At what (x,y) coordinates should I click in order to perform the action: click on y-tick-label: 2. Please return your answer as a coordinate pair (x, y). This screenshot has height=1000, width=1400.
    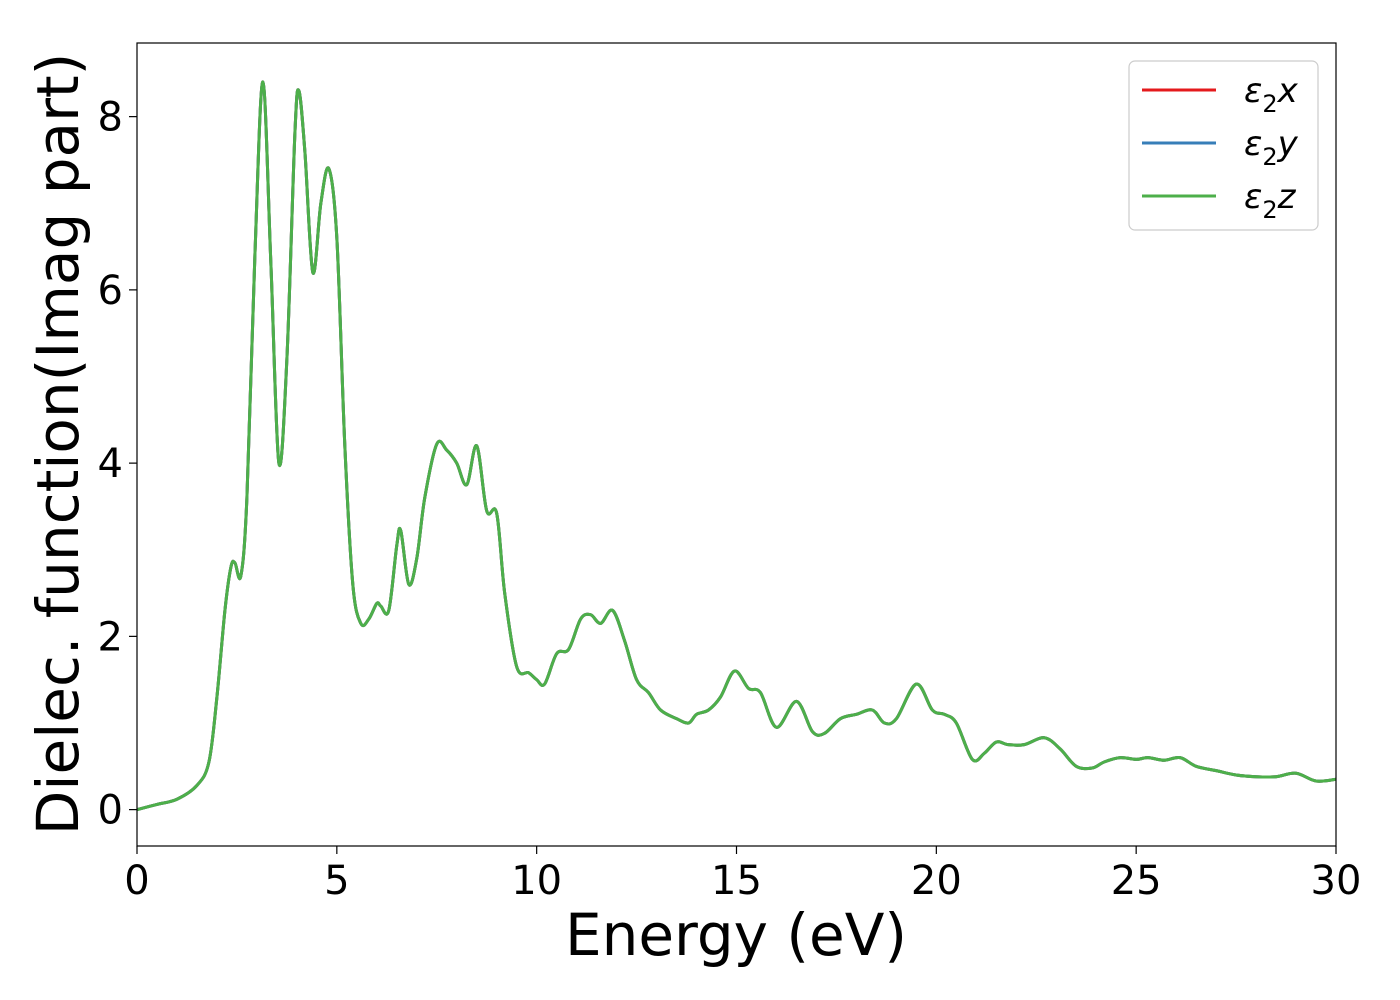
    Looking at the image, I should click on (110, 637).